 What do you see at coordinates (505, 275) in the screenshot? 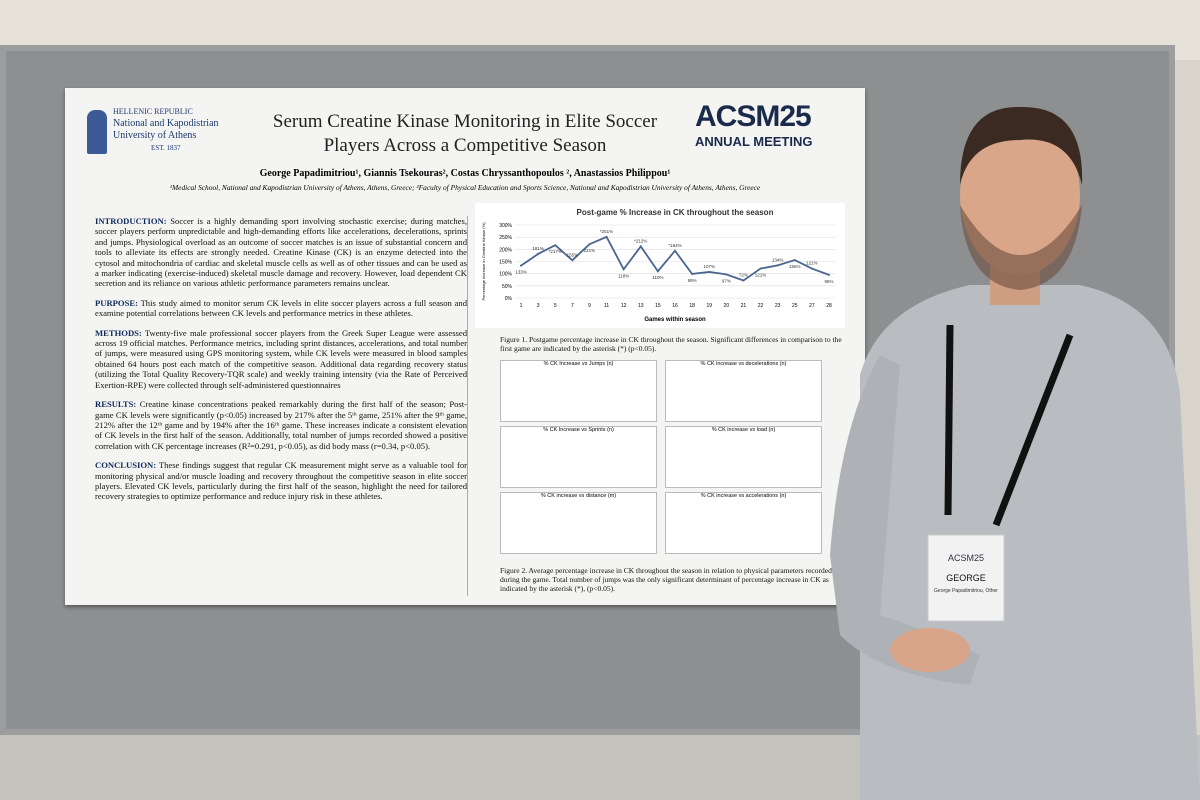
I see `y-tick-label: 100%` at bounding box center [505, 275].